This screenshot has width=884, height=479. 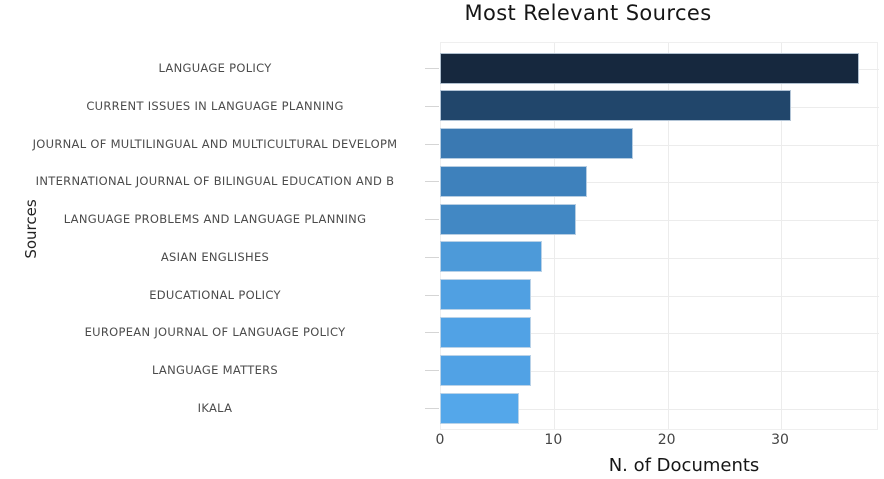 I want to click on x-tick-label: 10, so click(x=553, y=440).